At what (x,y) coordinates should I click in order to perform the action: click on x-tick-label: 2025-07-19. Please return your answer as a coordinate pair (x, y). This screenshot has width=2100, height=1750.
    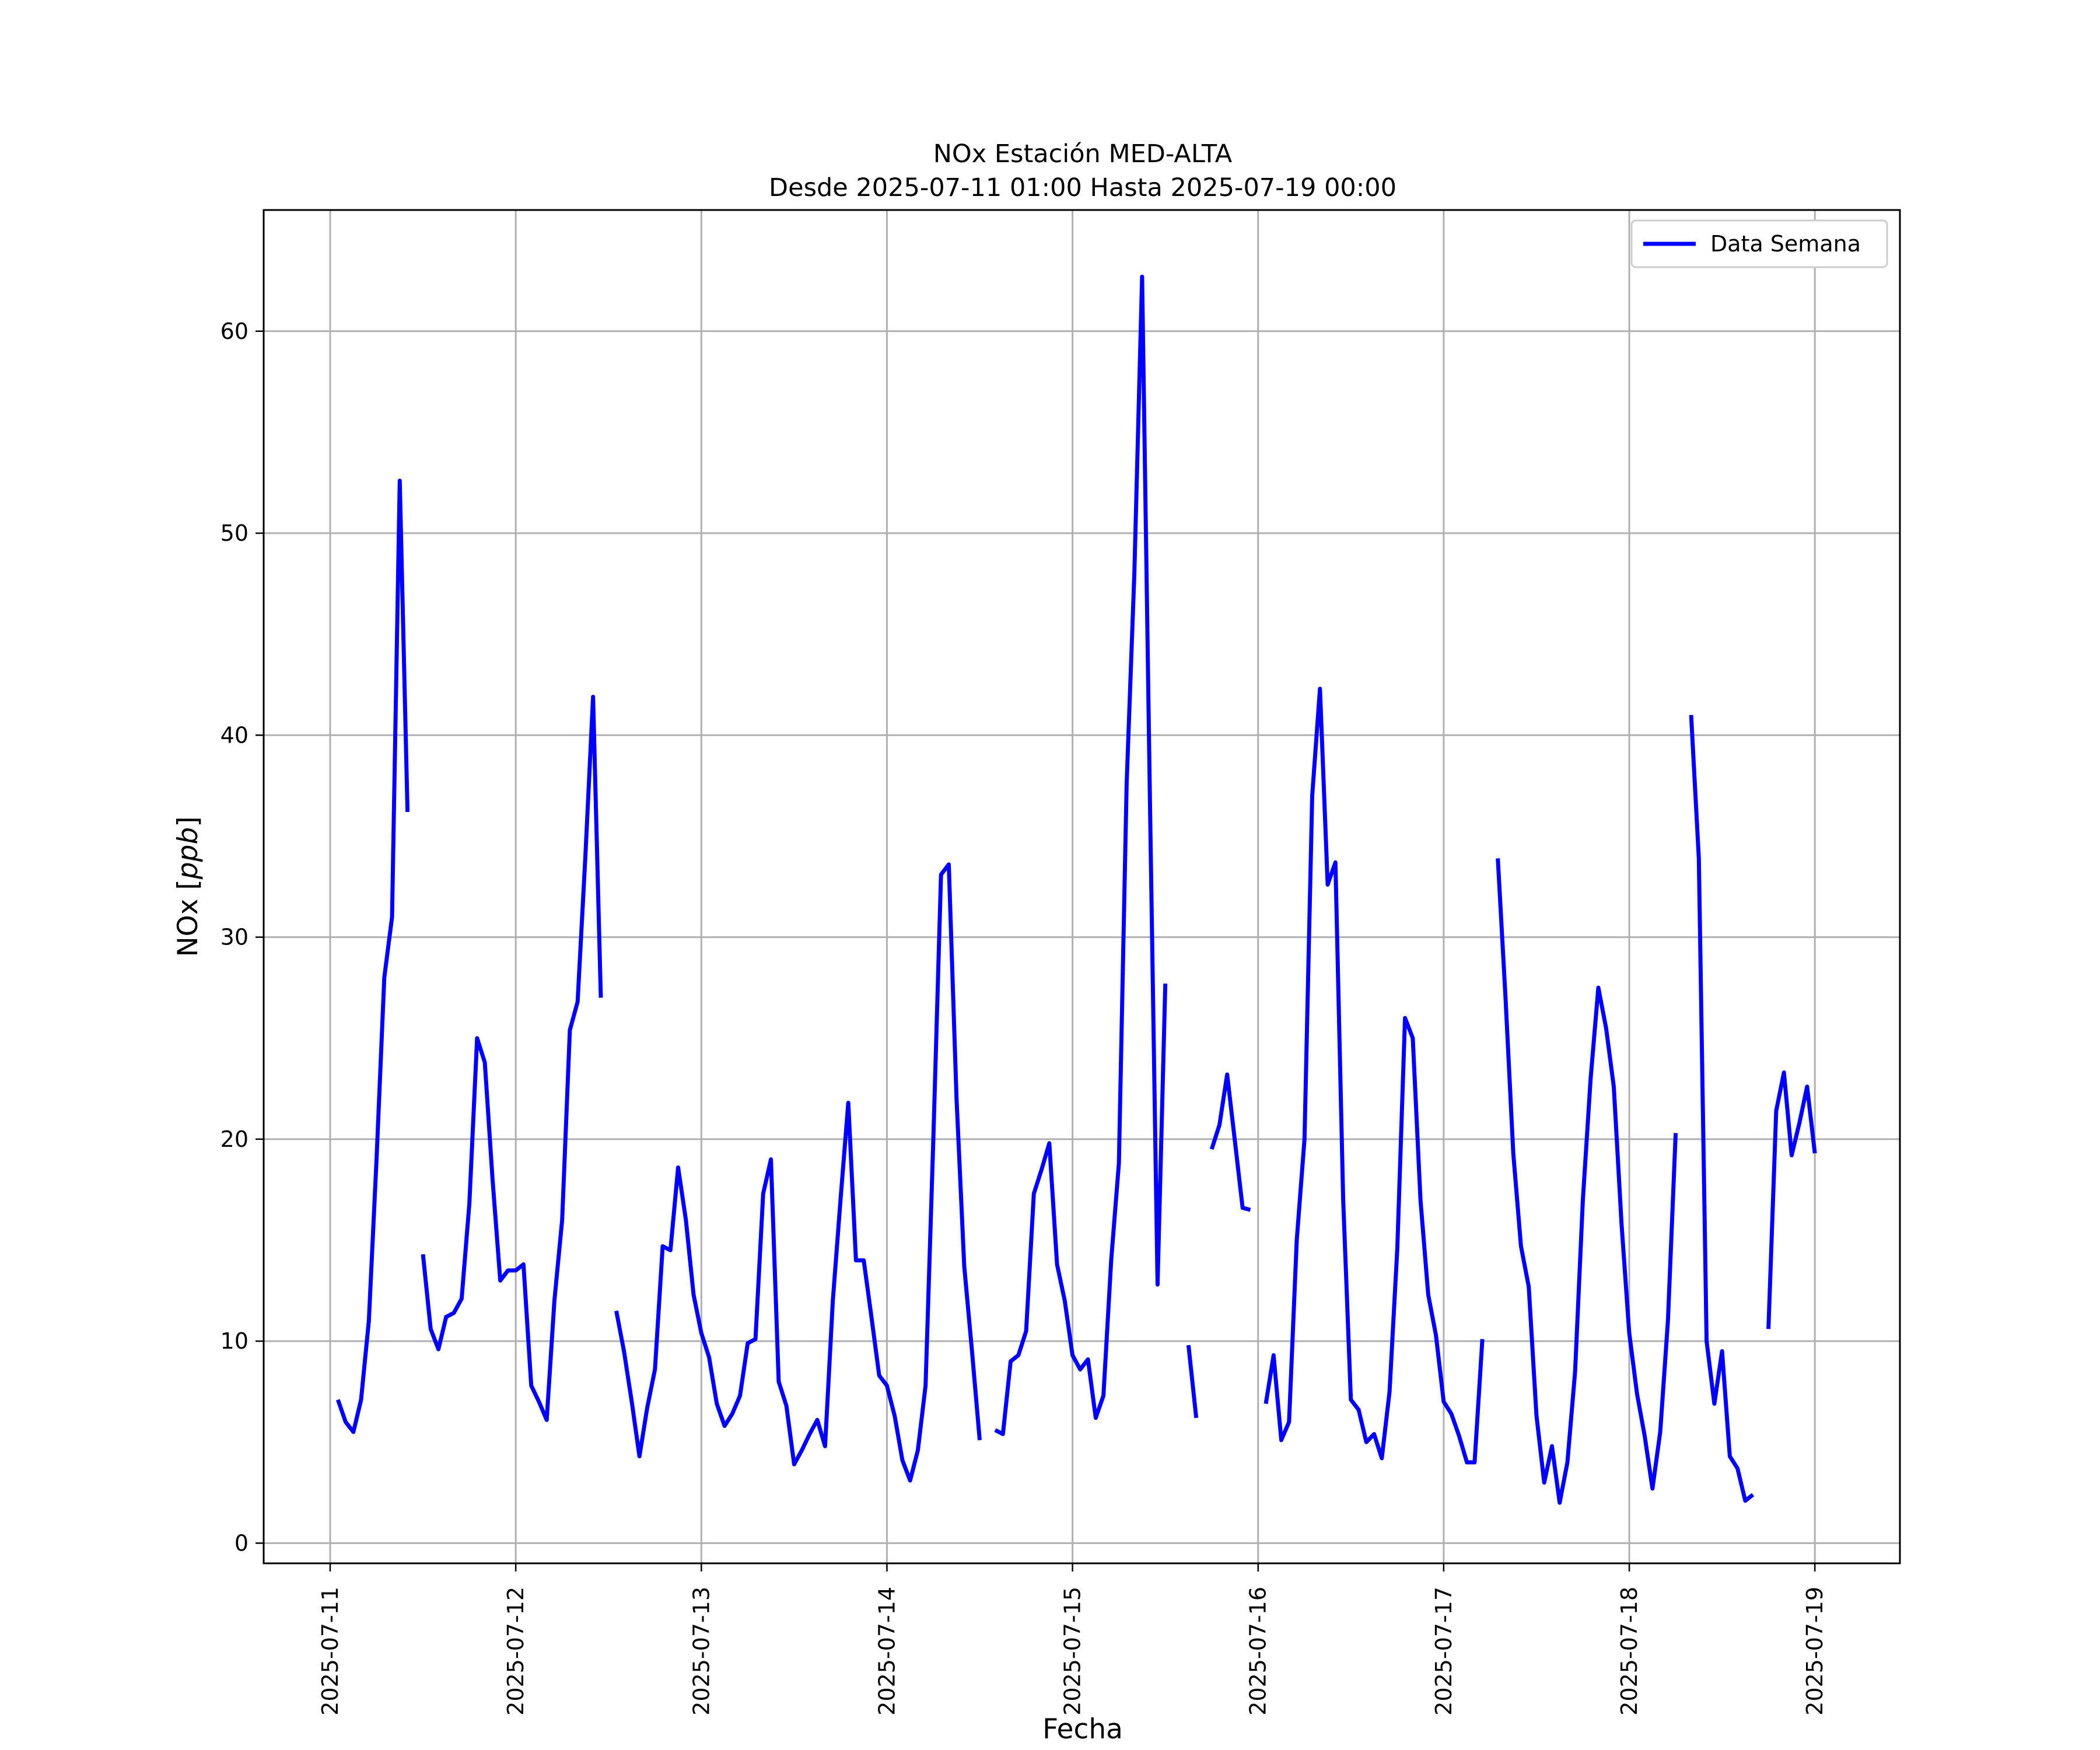
    Looking at the image, I should click on (1815, 1651).